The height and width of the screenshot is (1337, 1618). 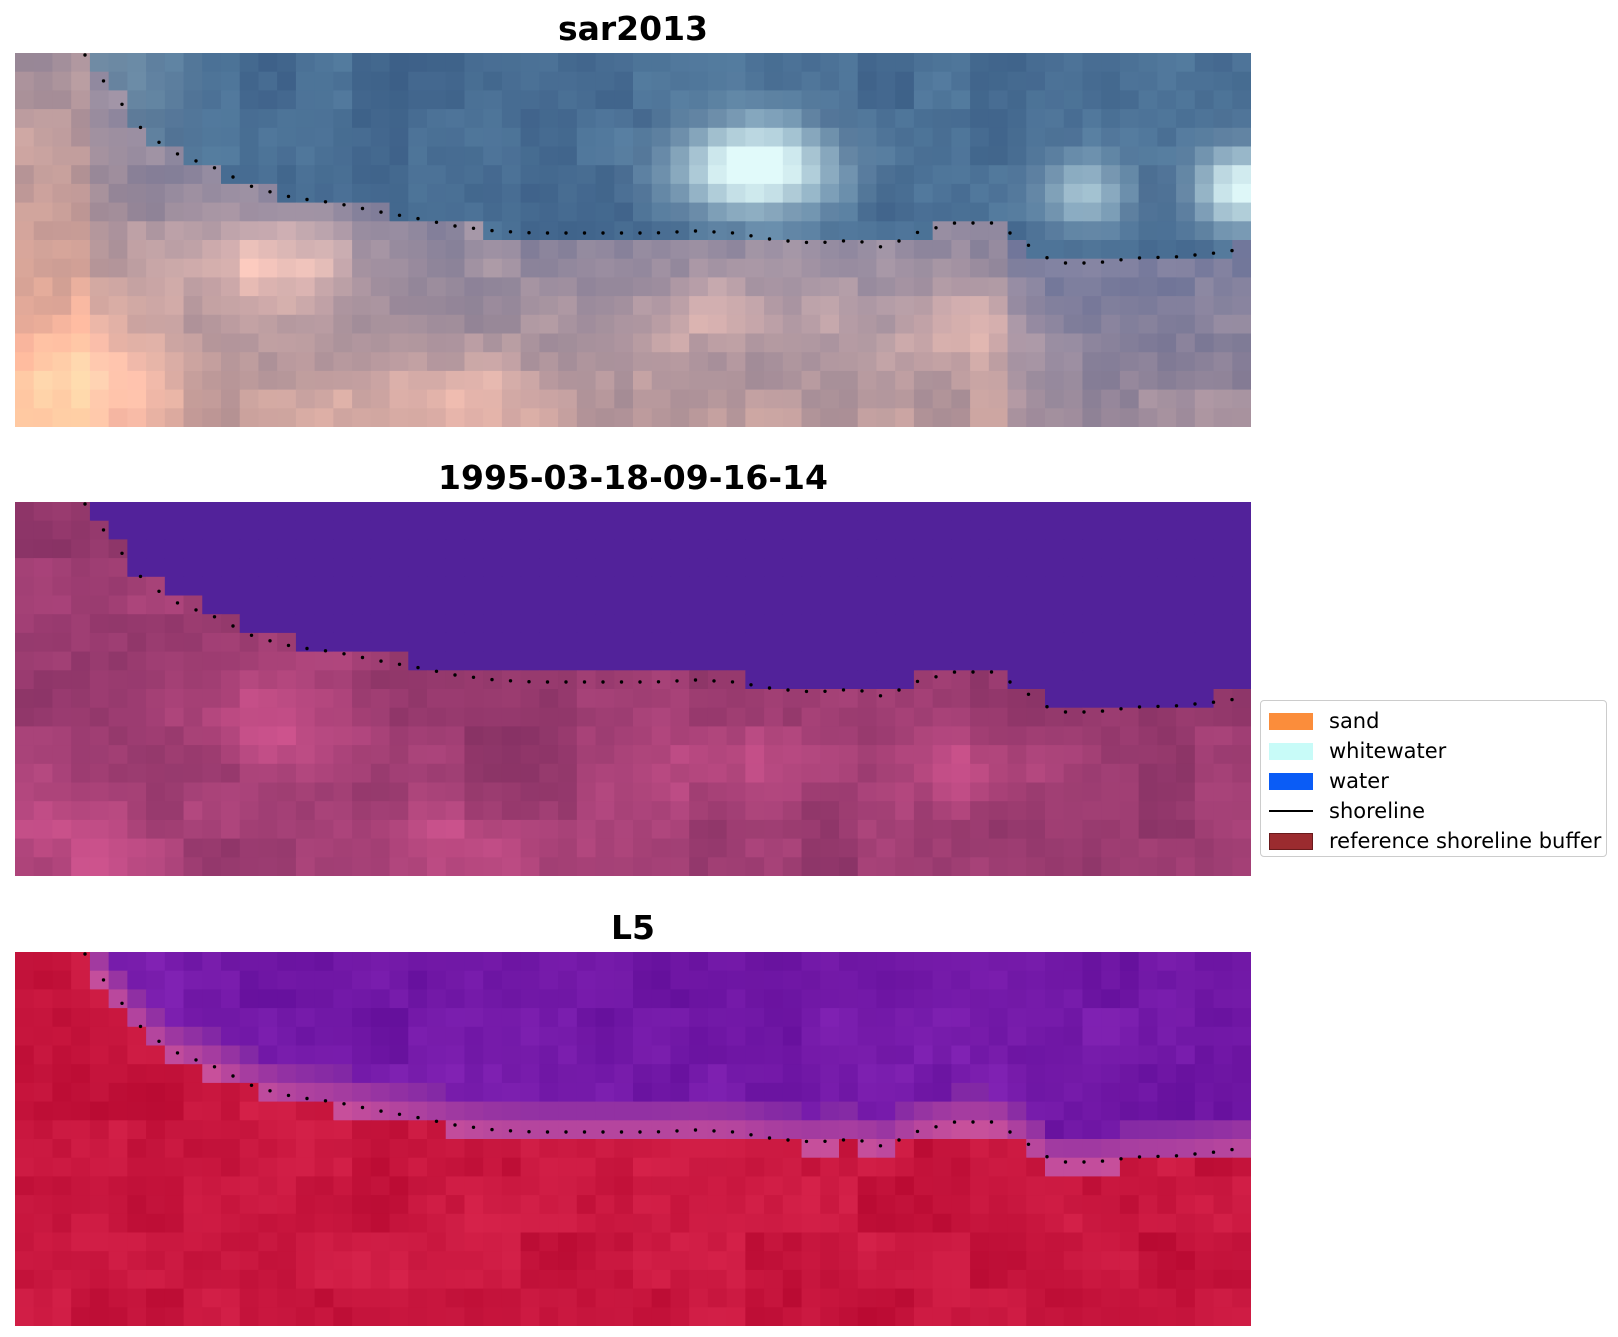 What do you see at coordinates (1354, 721) in the screenshot?
I see `legend-label: sand` at bounding box center [1354, 721].